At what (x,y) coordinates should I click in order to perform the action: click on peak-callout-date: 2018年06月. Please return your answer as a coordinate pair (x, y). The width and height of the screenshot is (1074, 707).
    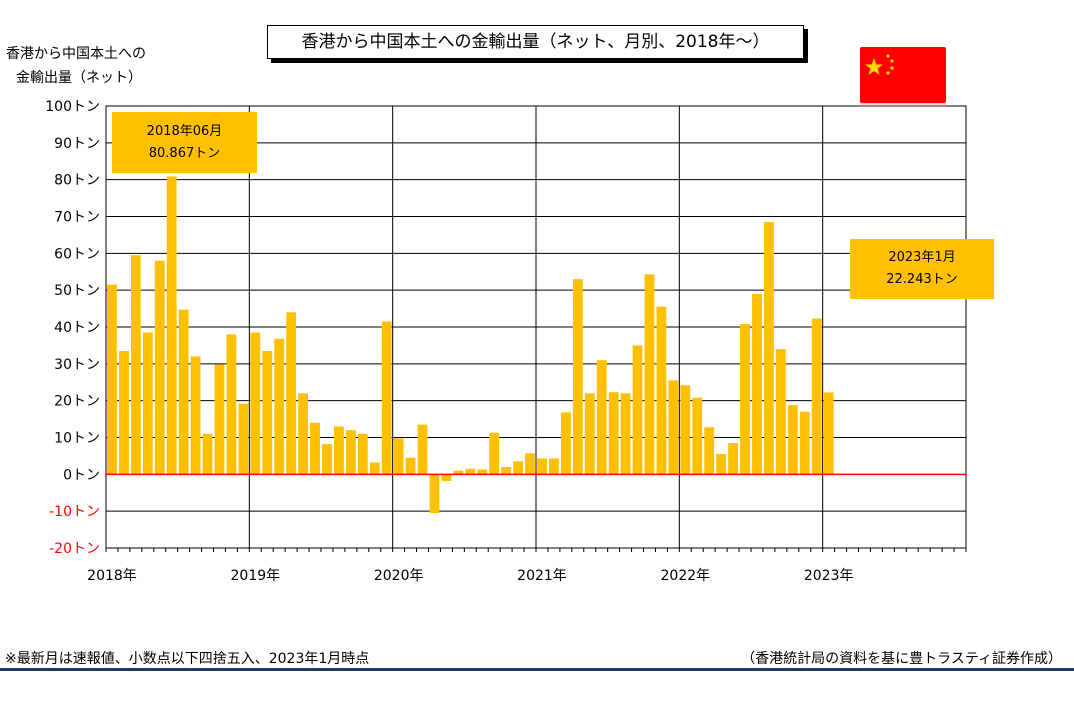
    Looking at the image, I should click on (184, 131).